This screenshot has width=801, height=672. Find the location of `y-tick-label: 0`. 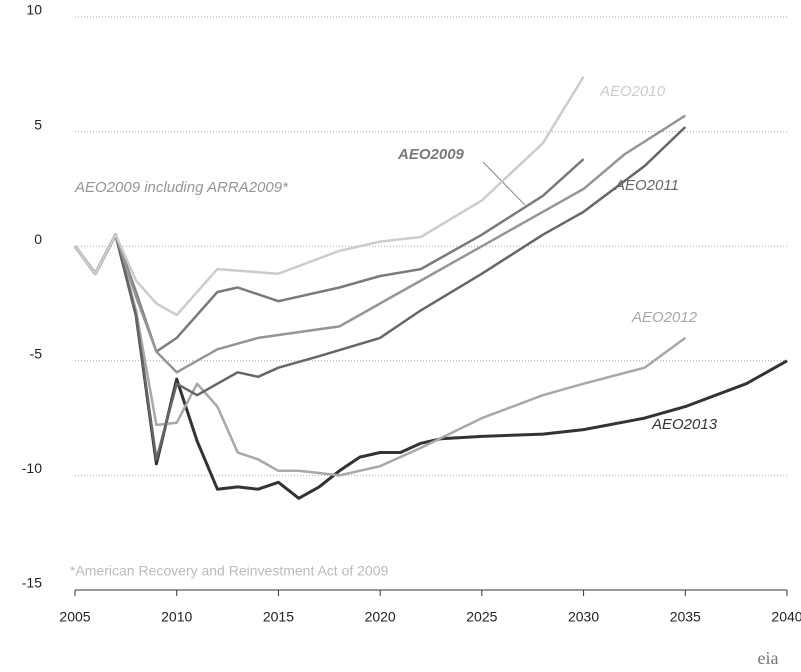

y-tick-label: 0 is located at coordinates (38, 239).